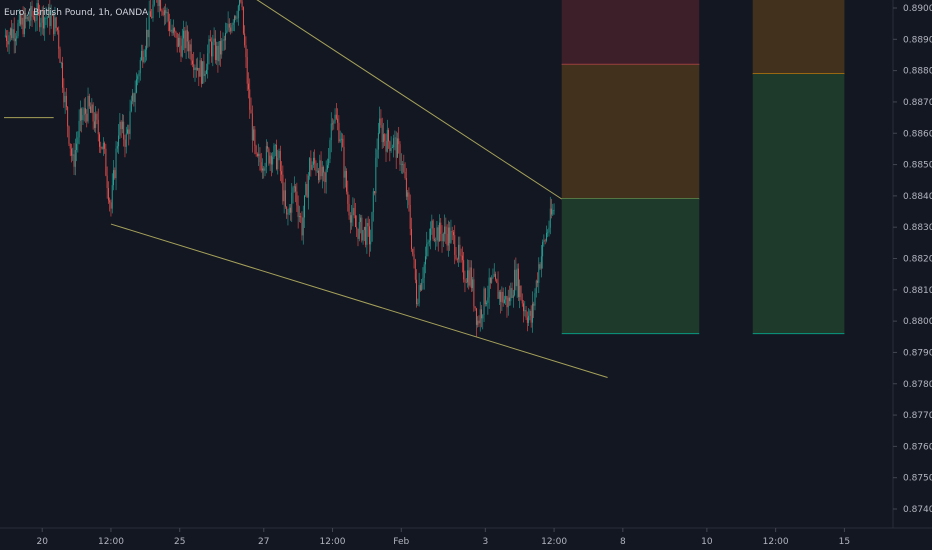  I want to click on tp2-zone-upper, so click(798, 37).